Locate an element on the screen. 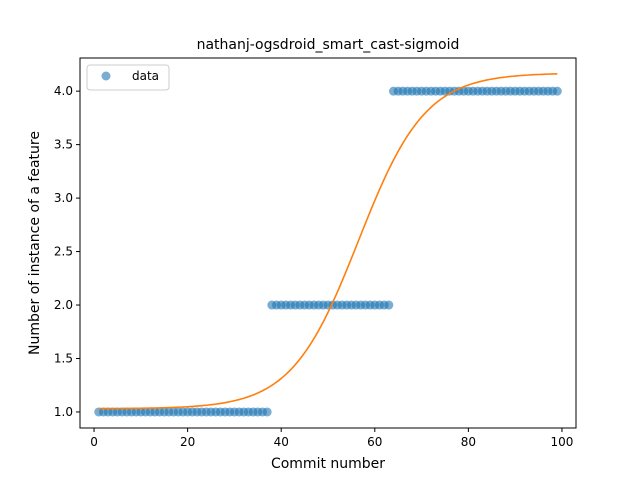 This screenshot has height=480, width=640. x-axis-label: Commit number is located at coordinates (328, 464).